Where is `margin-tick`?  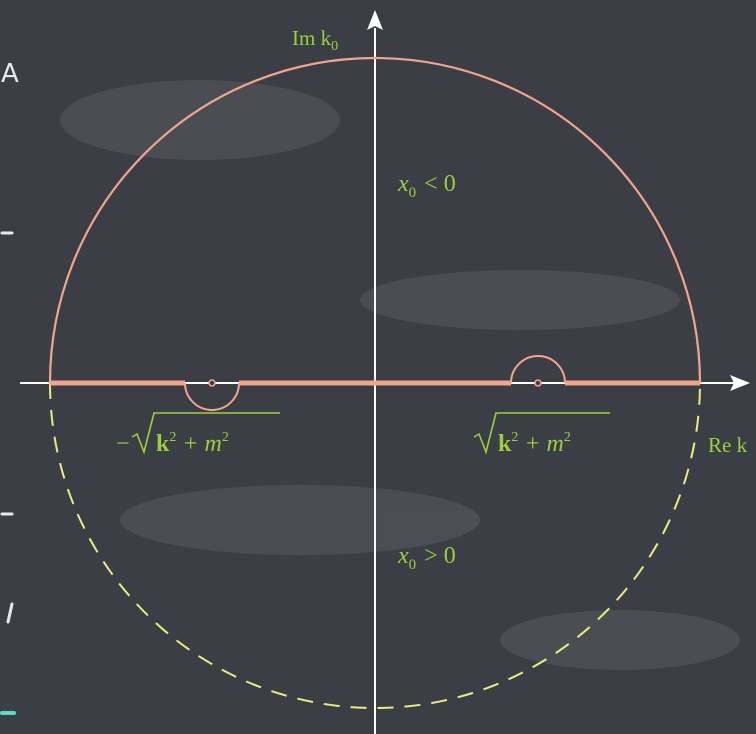
margin-tick is located at coordinates (10, 613).